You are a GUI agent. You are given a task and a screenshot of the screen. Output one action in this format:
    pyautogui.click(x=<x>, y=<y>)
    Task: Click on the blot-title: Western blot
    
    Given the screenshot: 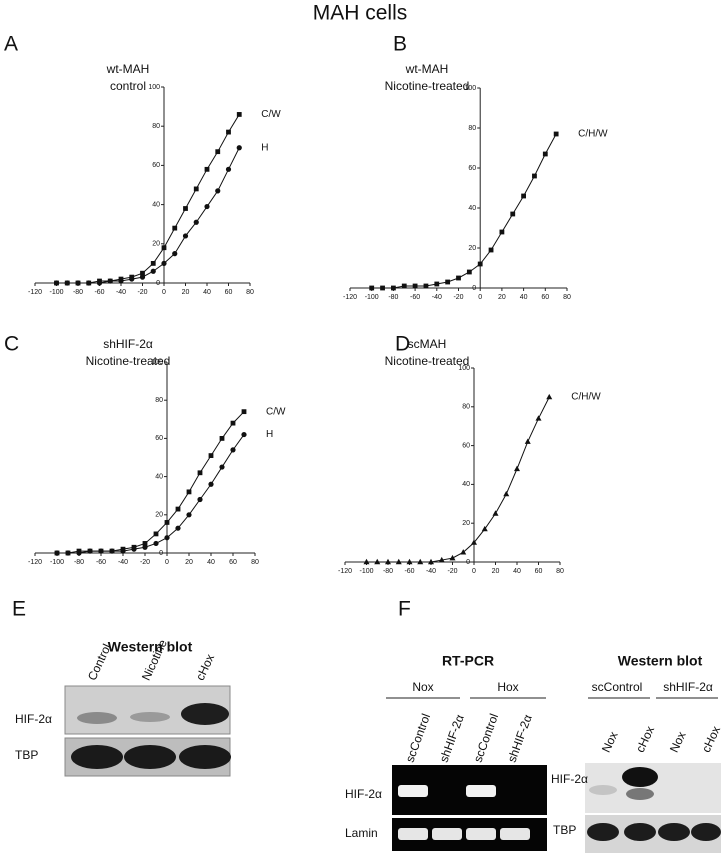 What is the action you would take?
    pyautogui.click(x=150, y=647)
    